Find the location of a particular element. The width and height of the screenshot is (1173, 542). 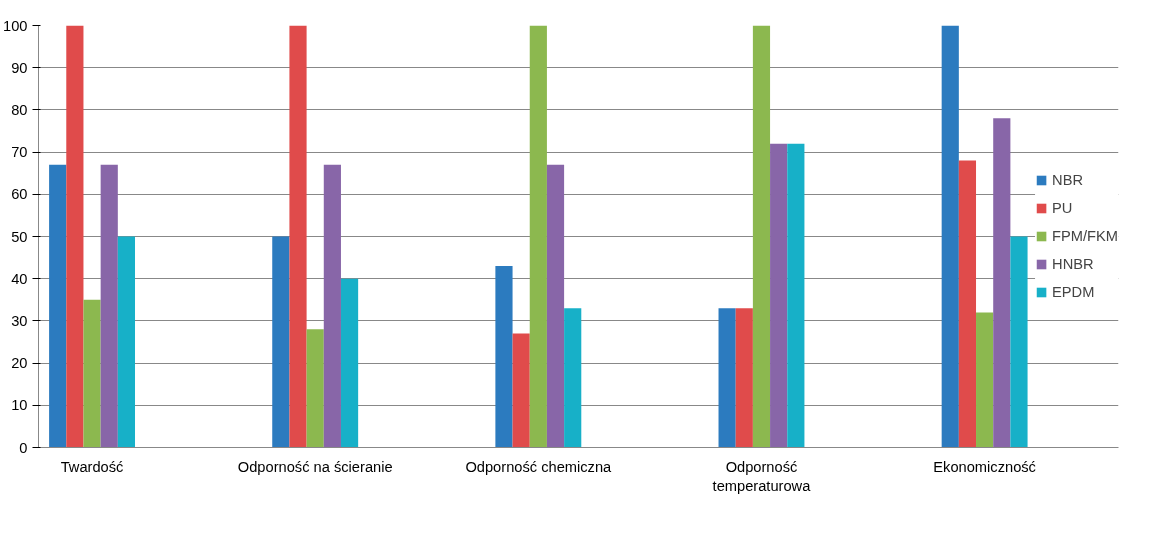

x-tick-label: Odporność chemiczna is located at coordinates (539, 466).